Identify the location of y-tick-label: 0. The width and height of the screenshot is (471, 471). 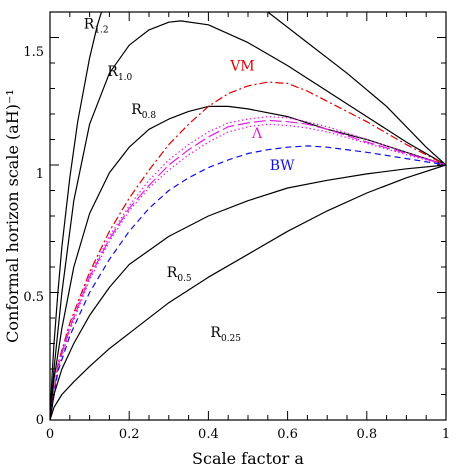
(40, 420).